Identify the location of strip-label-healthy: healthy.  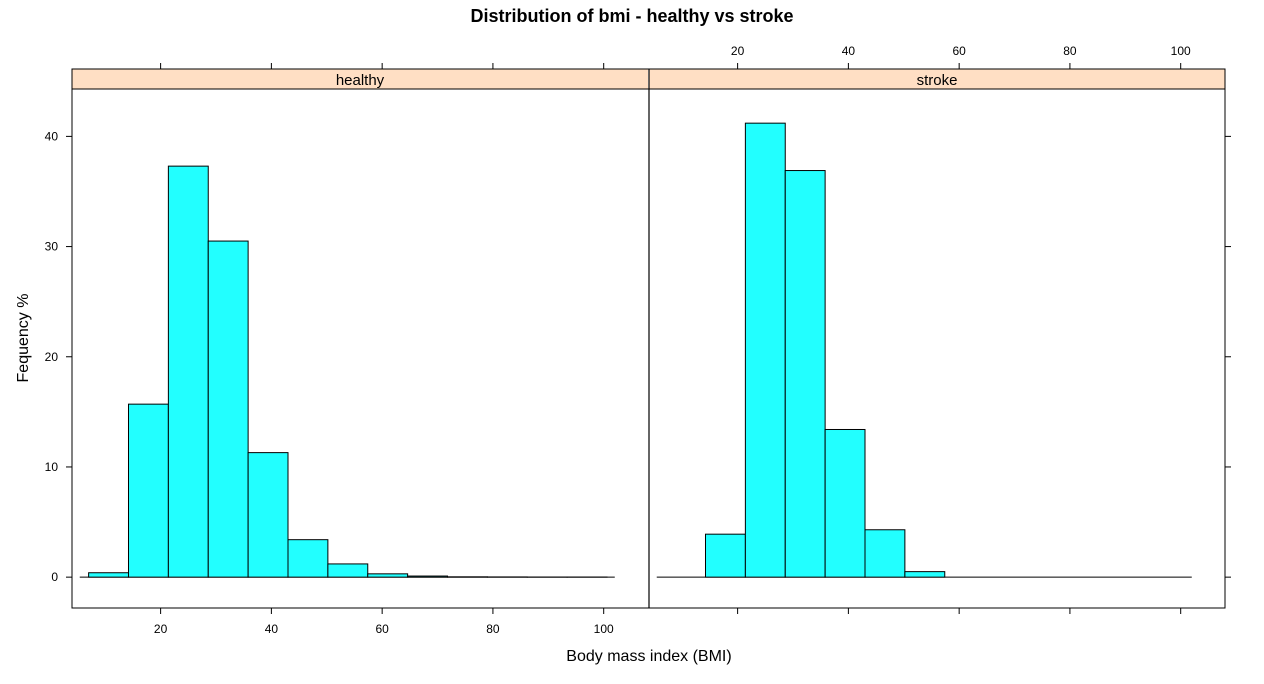
(360, 80).